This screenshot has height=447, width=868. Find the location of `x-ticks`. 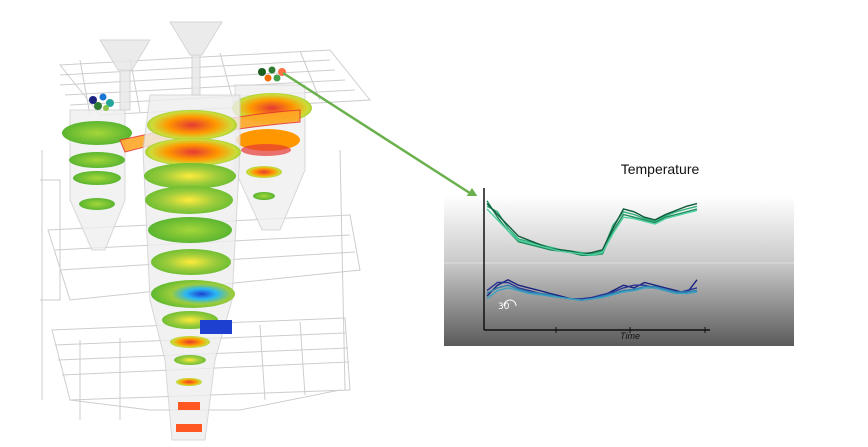

x-ticks is located at coordinates (630, 330).